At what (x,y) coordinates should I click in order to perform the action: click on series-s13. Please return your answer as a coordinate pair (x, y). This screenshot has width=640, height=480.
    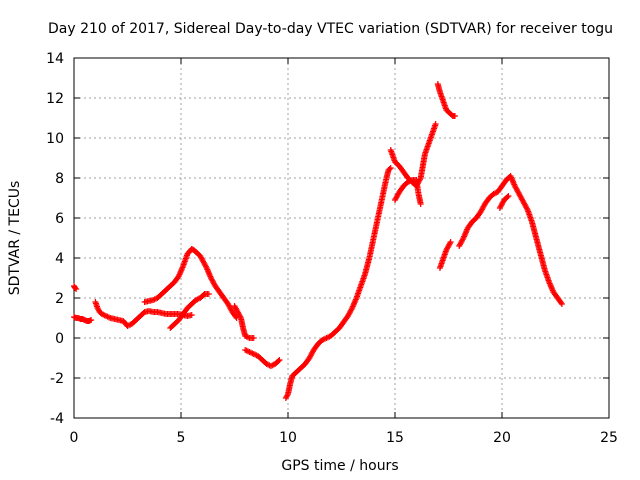
    Looking at the image, I should click on (510, 240).